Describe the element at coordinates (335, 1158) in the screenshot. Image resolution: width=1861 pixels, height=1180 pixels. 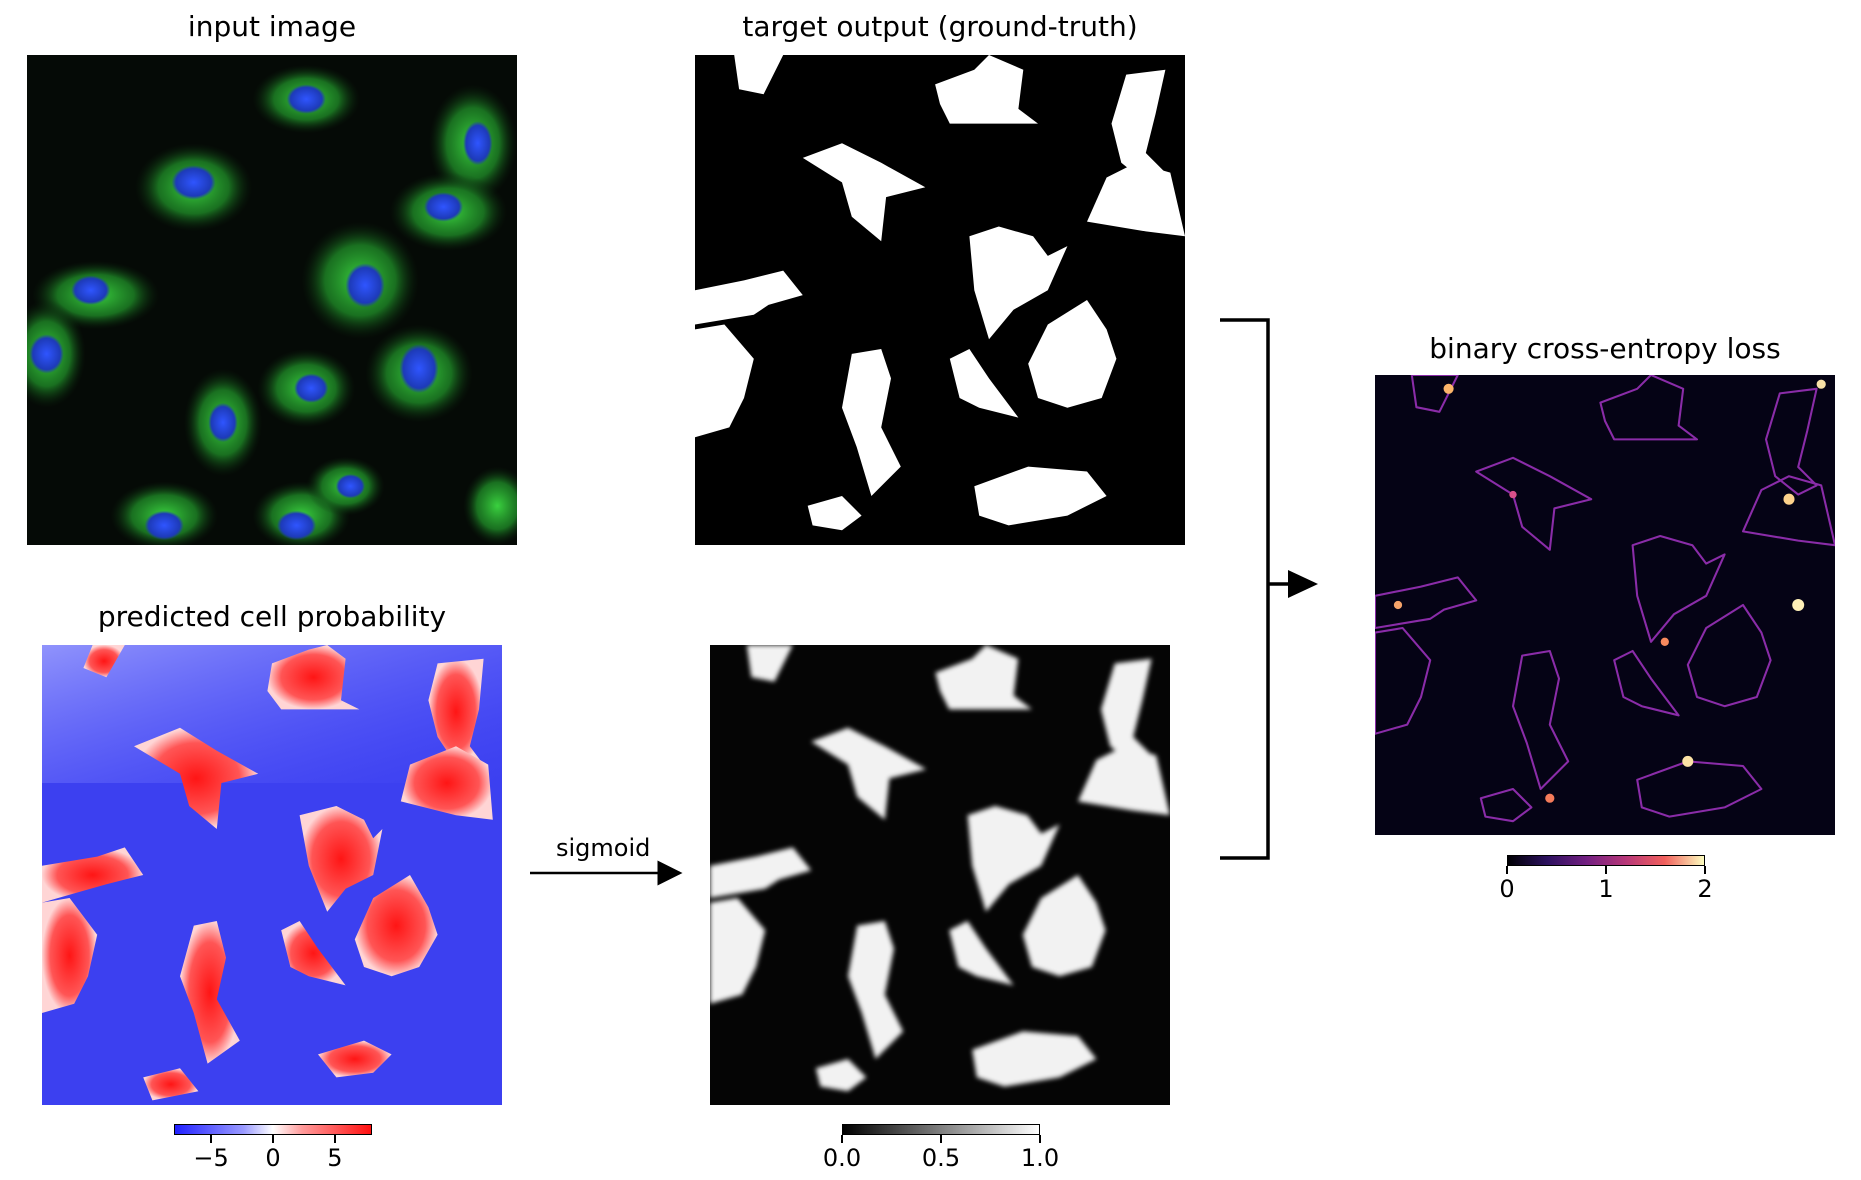
I see `predicted-colorbar-tick-label: 5` at that location.